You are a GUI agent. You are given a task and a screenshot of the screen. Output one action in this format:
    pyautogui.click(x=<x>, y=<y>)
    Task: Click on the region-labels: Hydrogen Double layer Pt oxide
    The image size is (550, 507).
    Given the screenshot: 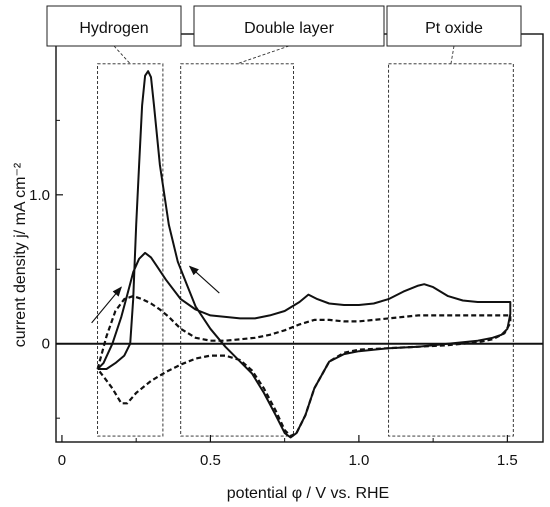 What is the action you would take?
    pyautogui.click(x=284, y=35)
    